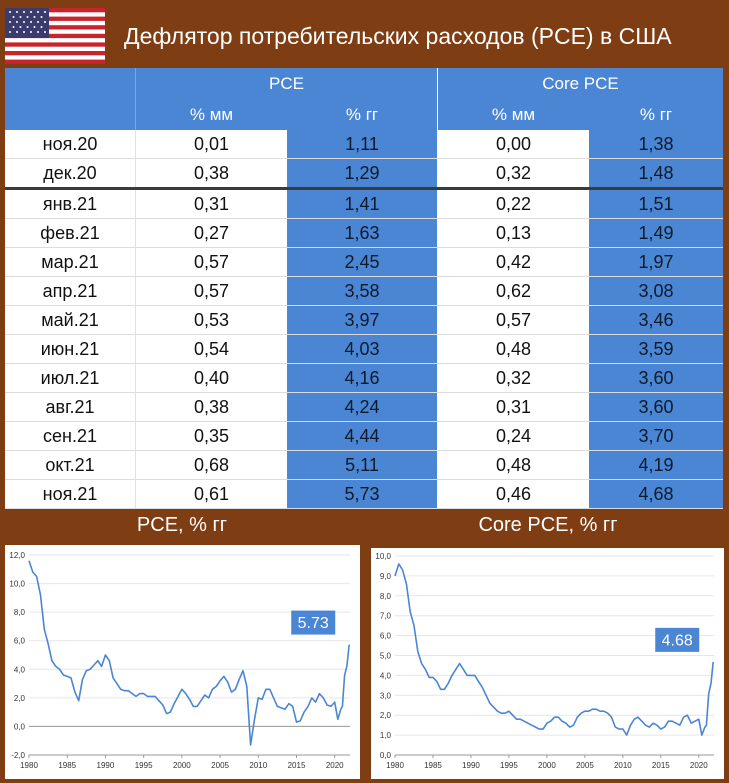 This screenshot has width=729, height=783. What do you see at coordinates (17, 555) in the screenshot?
I see `y-tick-label: 12,0` at bounding box center [17, 555].